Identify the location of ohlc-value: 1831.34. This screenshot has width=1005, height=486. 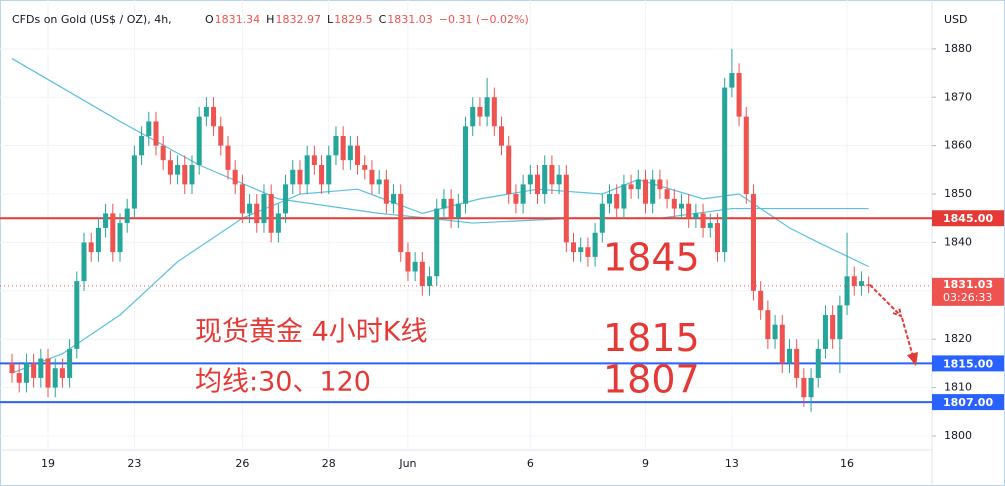
(238, 19).